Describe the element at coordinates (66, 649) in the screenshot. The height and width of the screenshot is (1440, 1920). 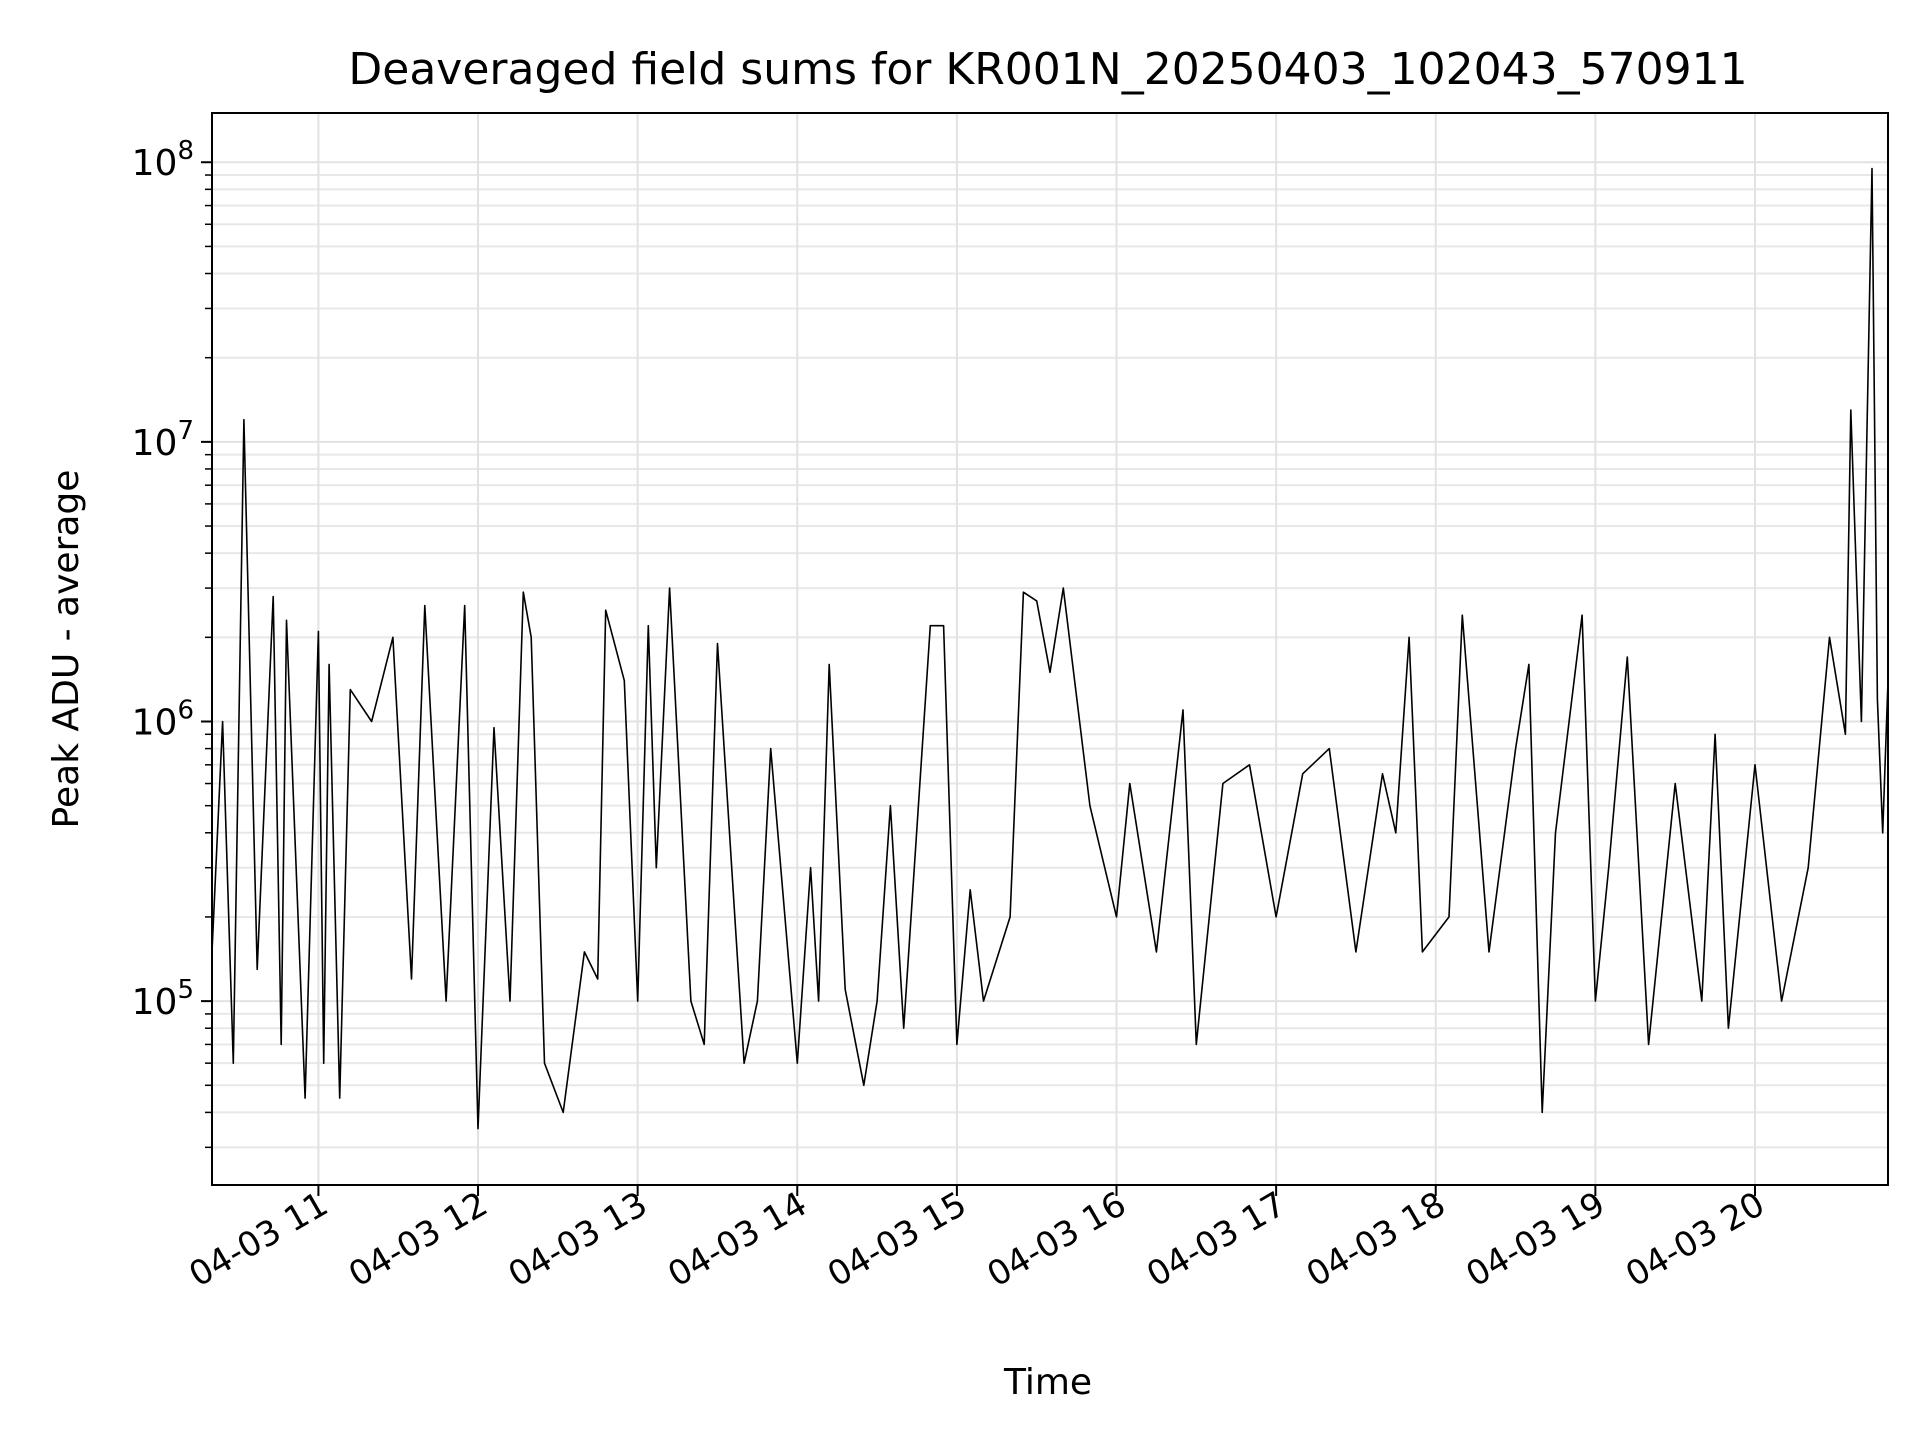
I see `y-axis-label: Peak ADU - average` at that location.